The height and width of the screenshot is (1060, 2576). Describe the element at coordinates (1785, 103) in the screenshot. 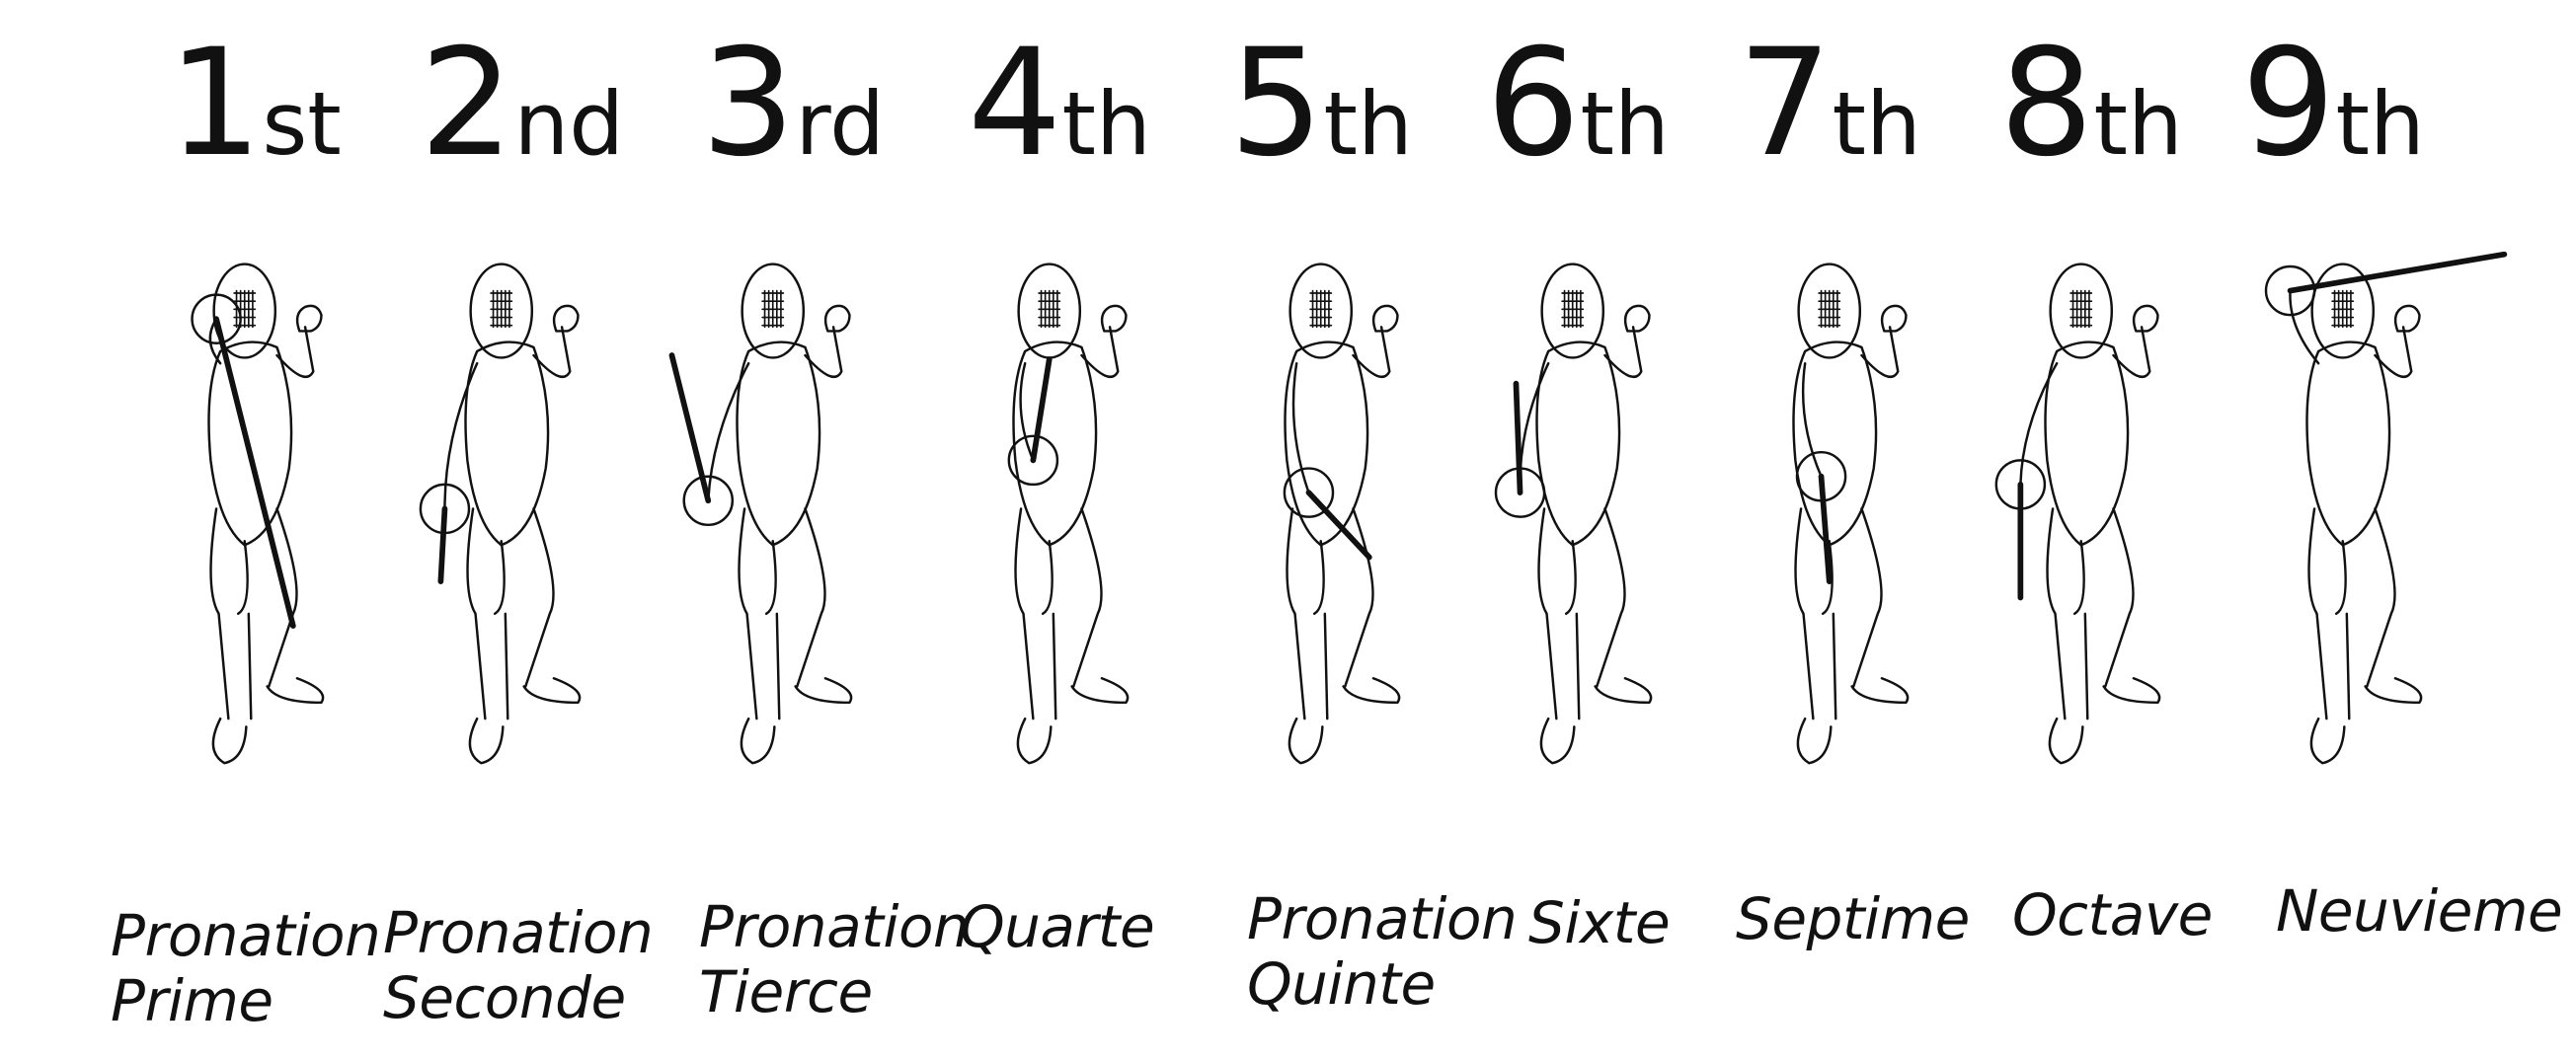

I see `position-number: 7` at that location.